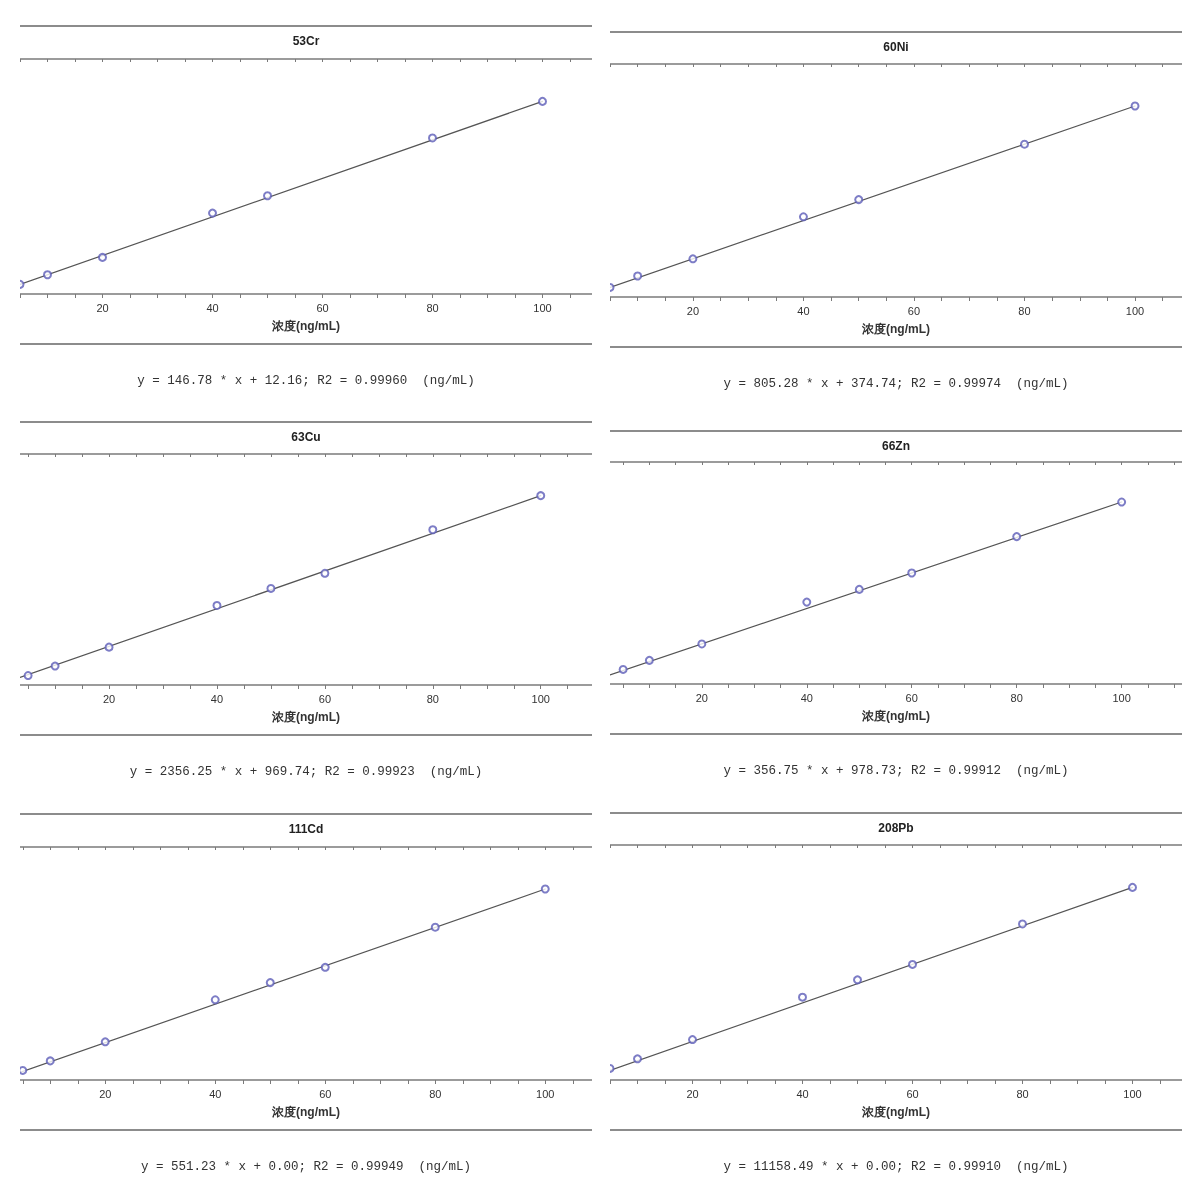  I want to click on text: y = 356.75 * x + 978.73; R2 = 0.99912 (ng/mL), so click(896, 770).